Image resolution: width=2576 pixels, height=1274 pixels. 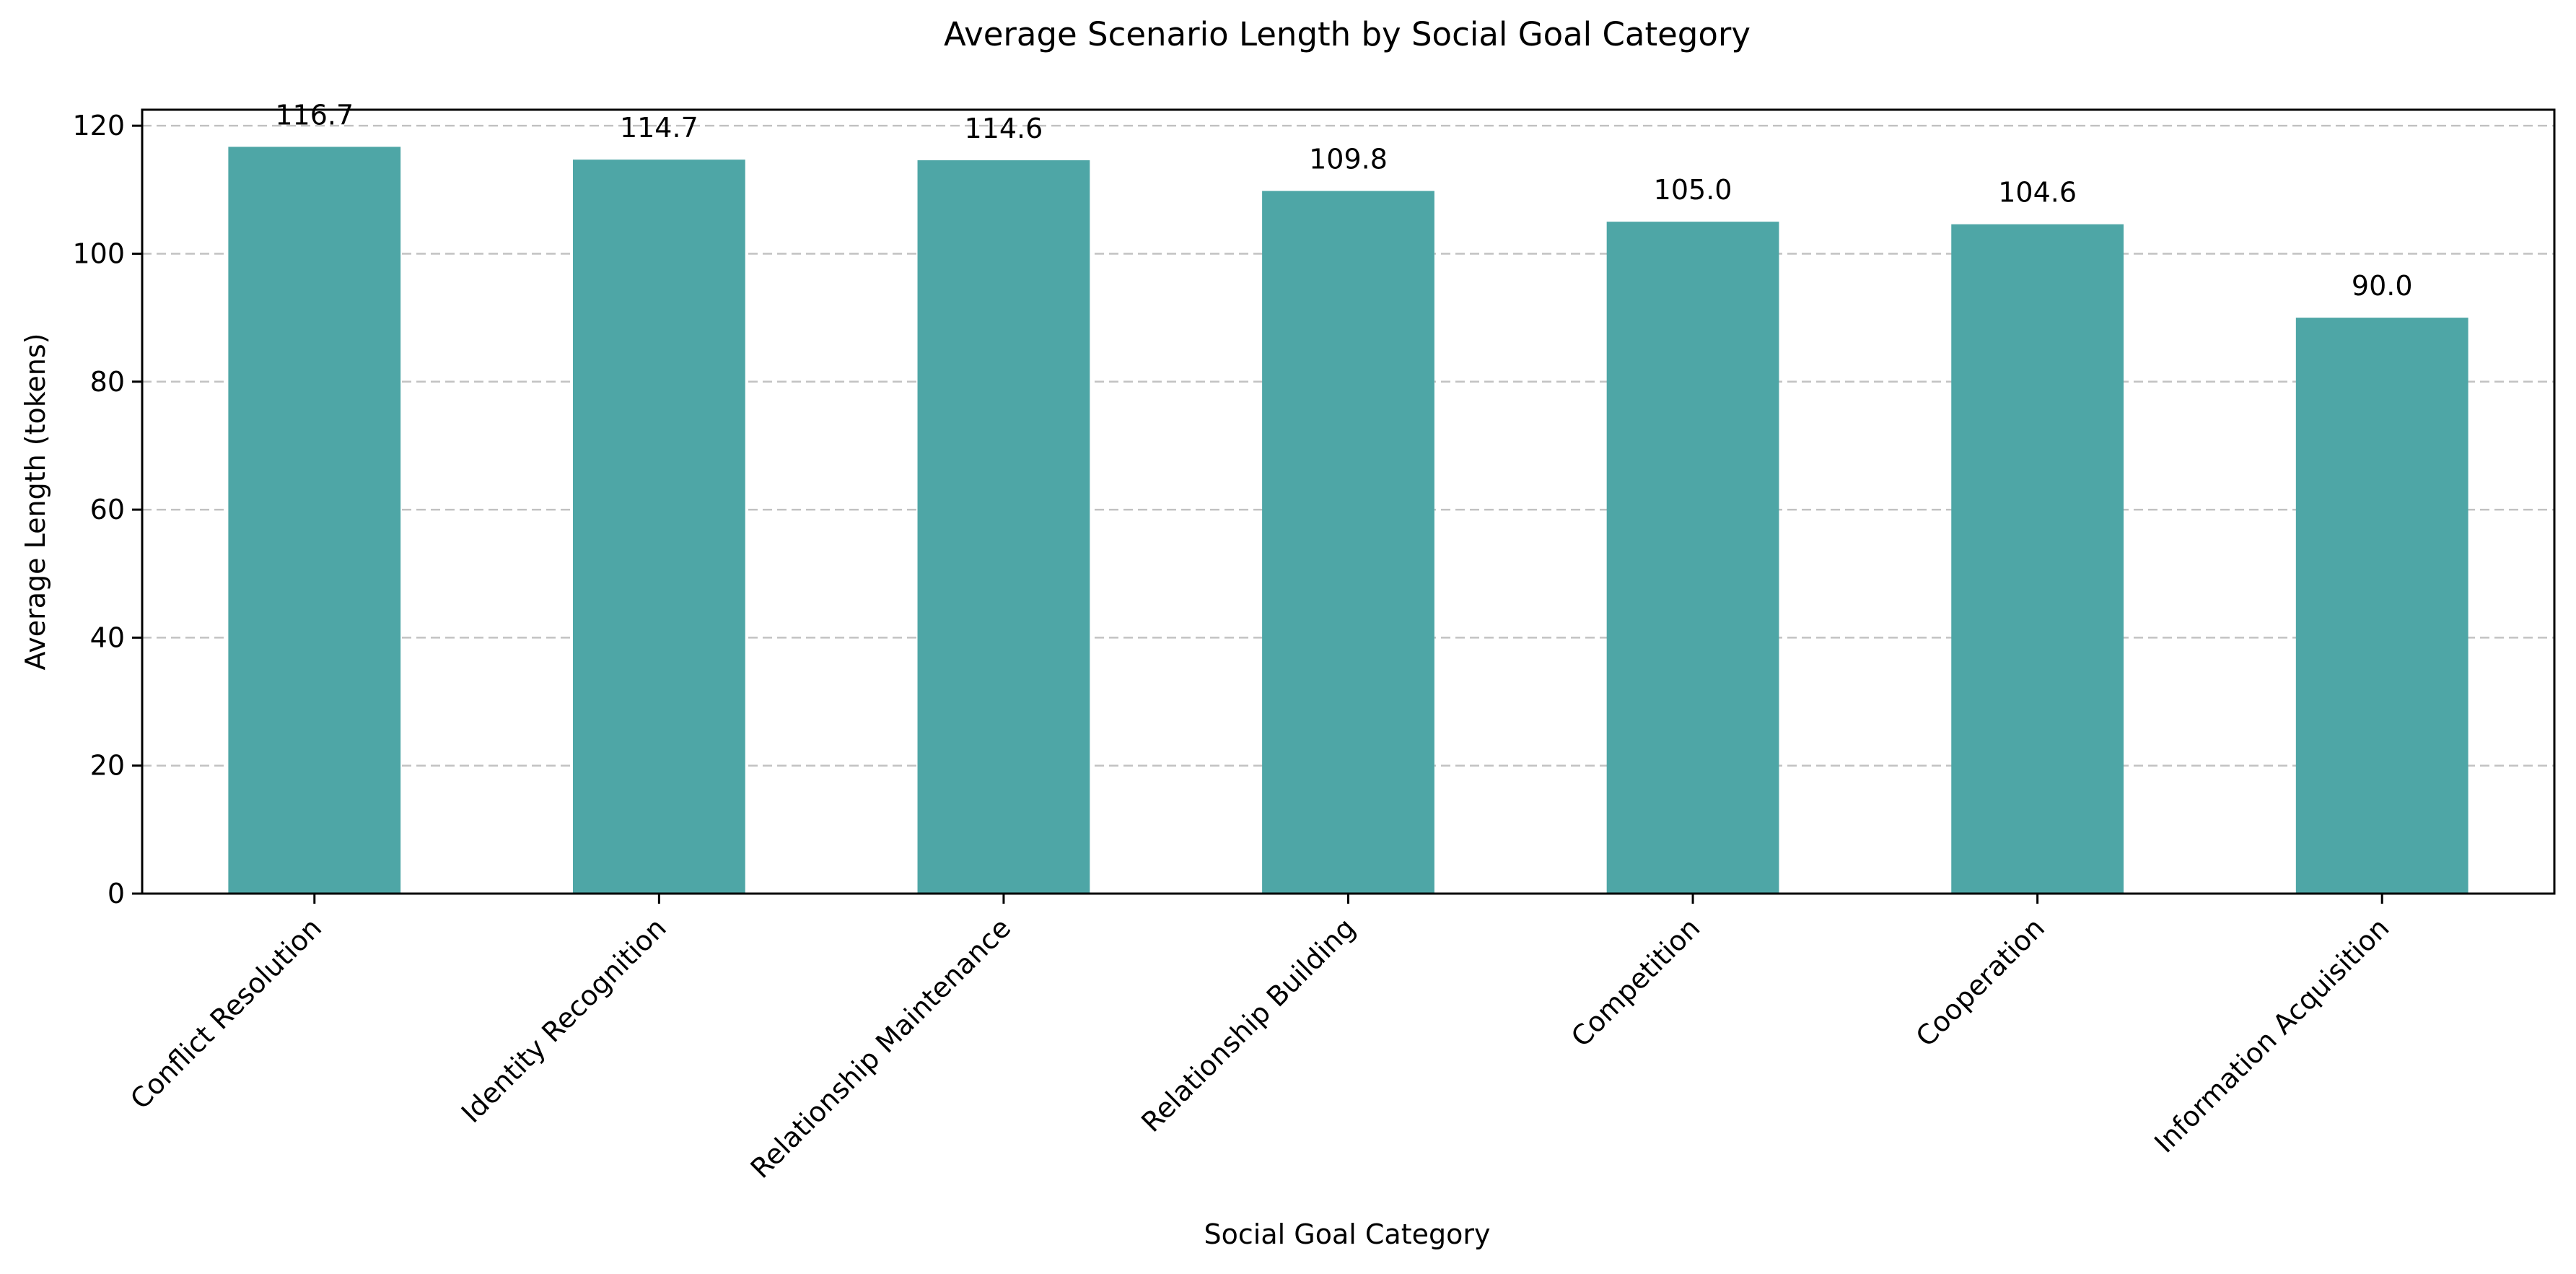 What do you see at coordinates (1693, 190) in the screenshot?
I see `data-label-4: 105.0` at bounding box center [1693, 190].